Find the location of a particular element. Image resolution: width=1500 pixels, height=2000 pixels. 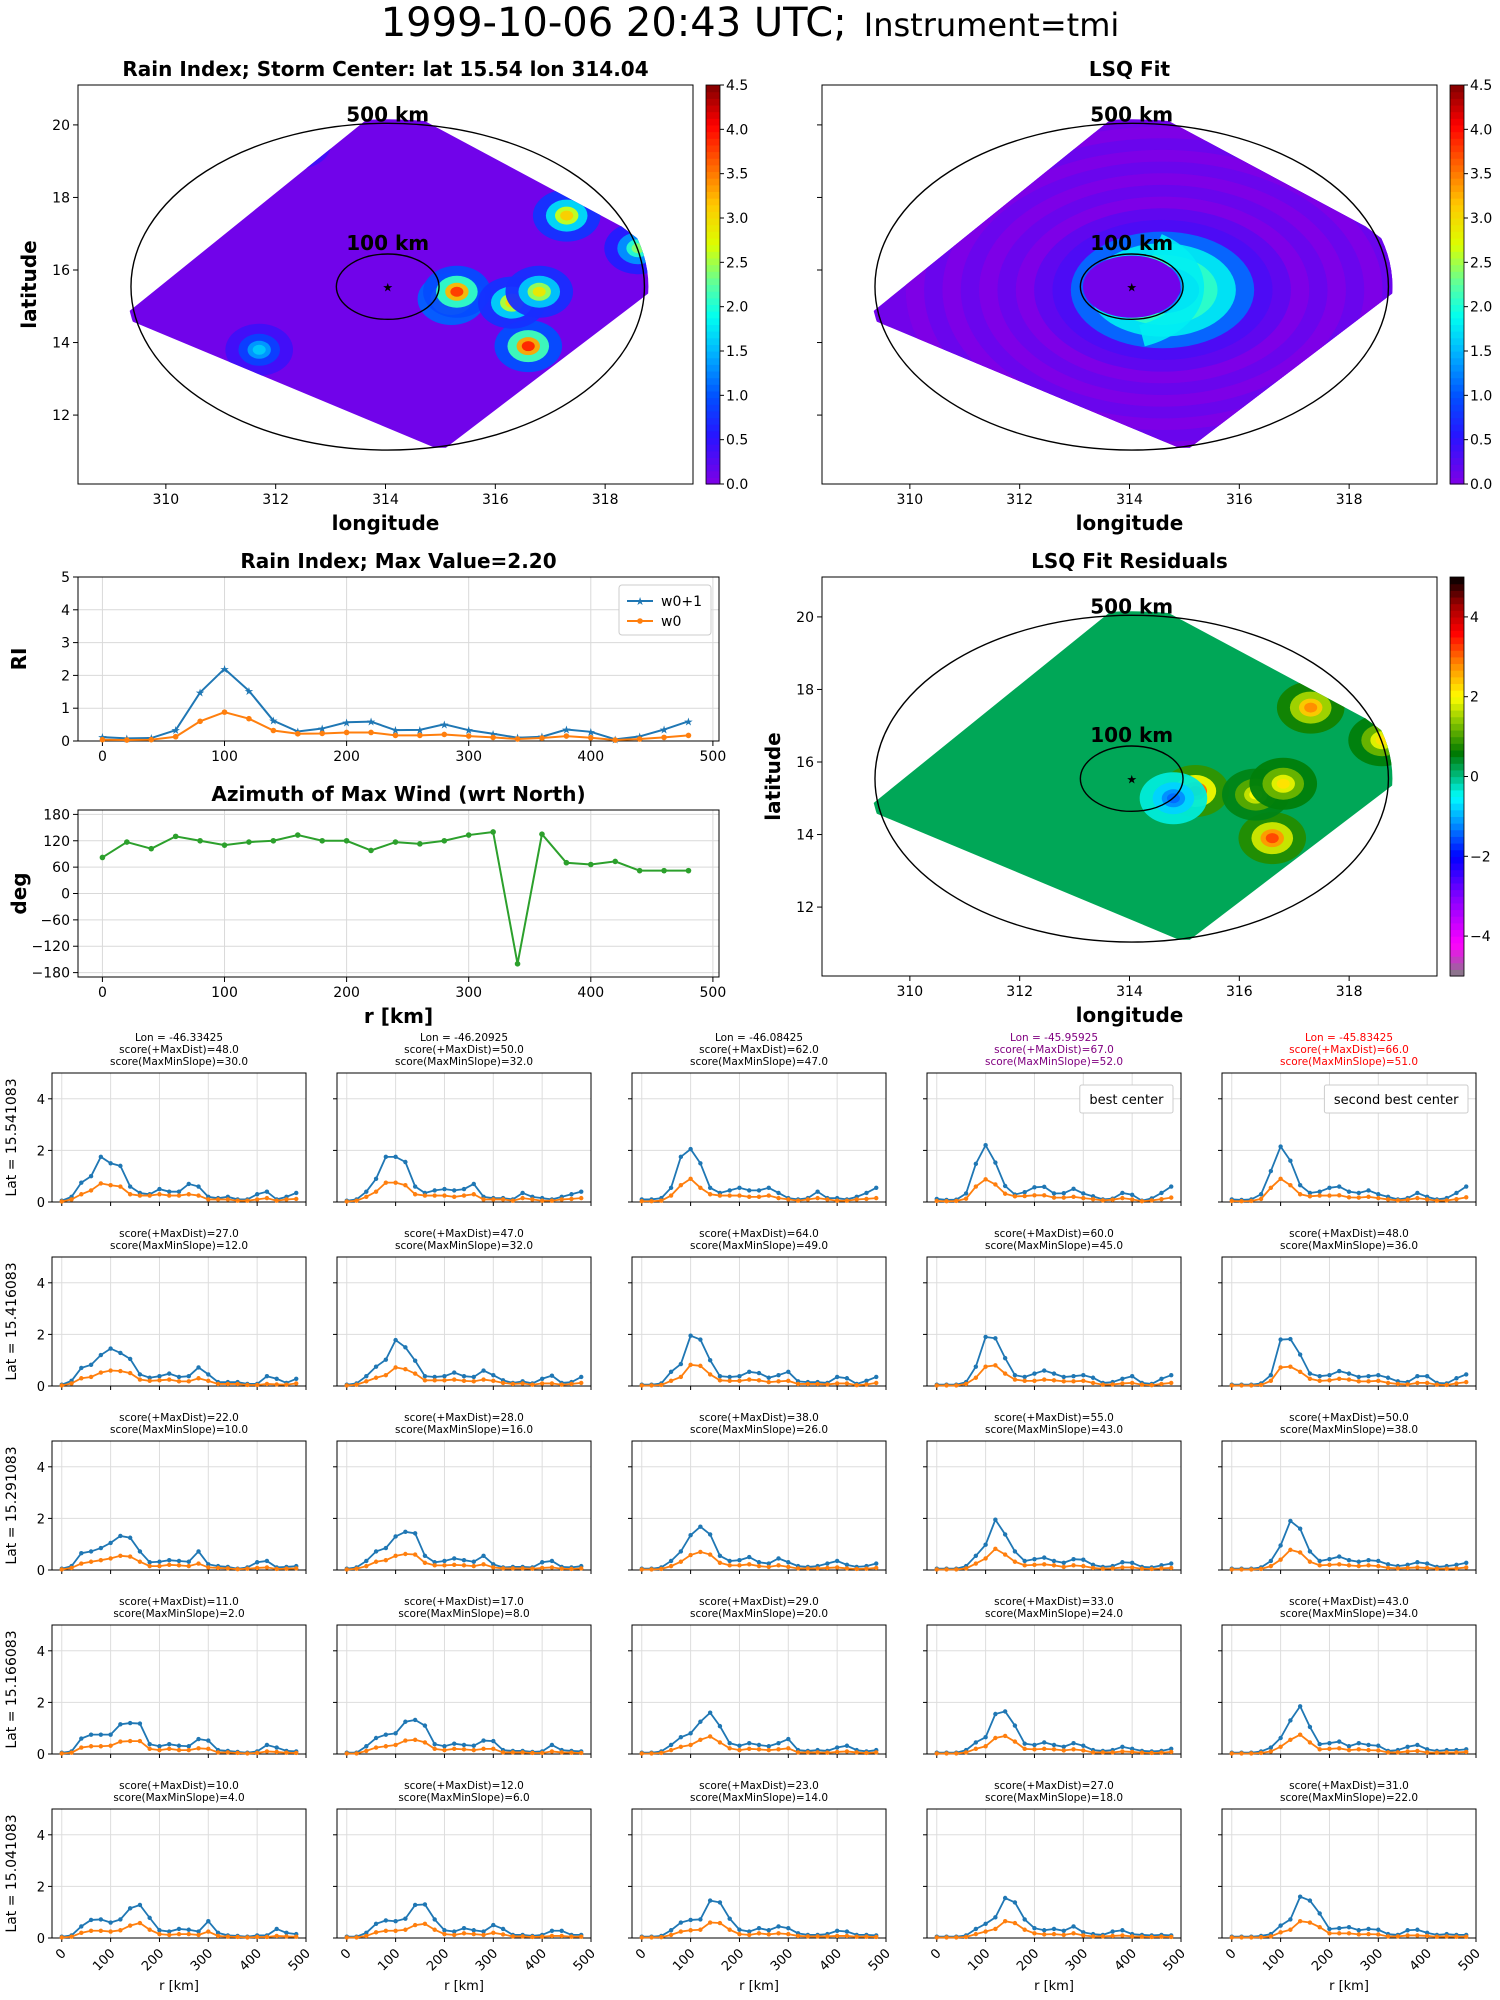

y-tick-label: 3 is located at coordinates (65, 644).